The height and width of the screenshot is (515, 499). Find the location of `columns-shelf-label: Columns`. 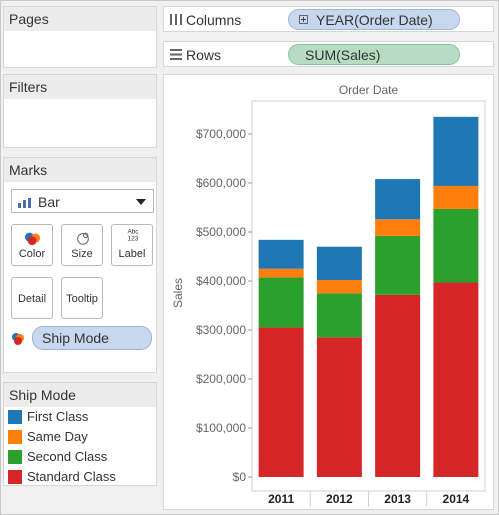

columns-shelf-label: Columns is located at coordinates (214, 20).